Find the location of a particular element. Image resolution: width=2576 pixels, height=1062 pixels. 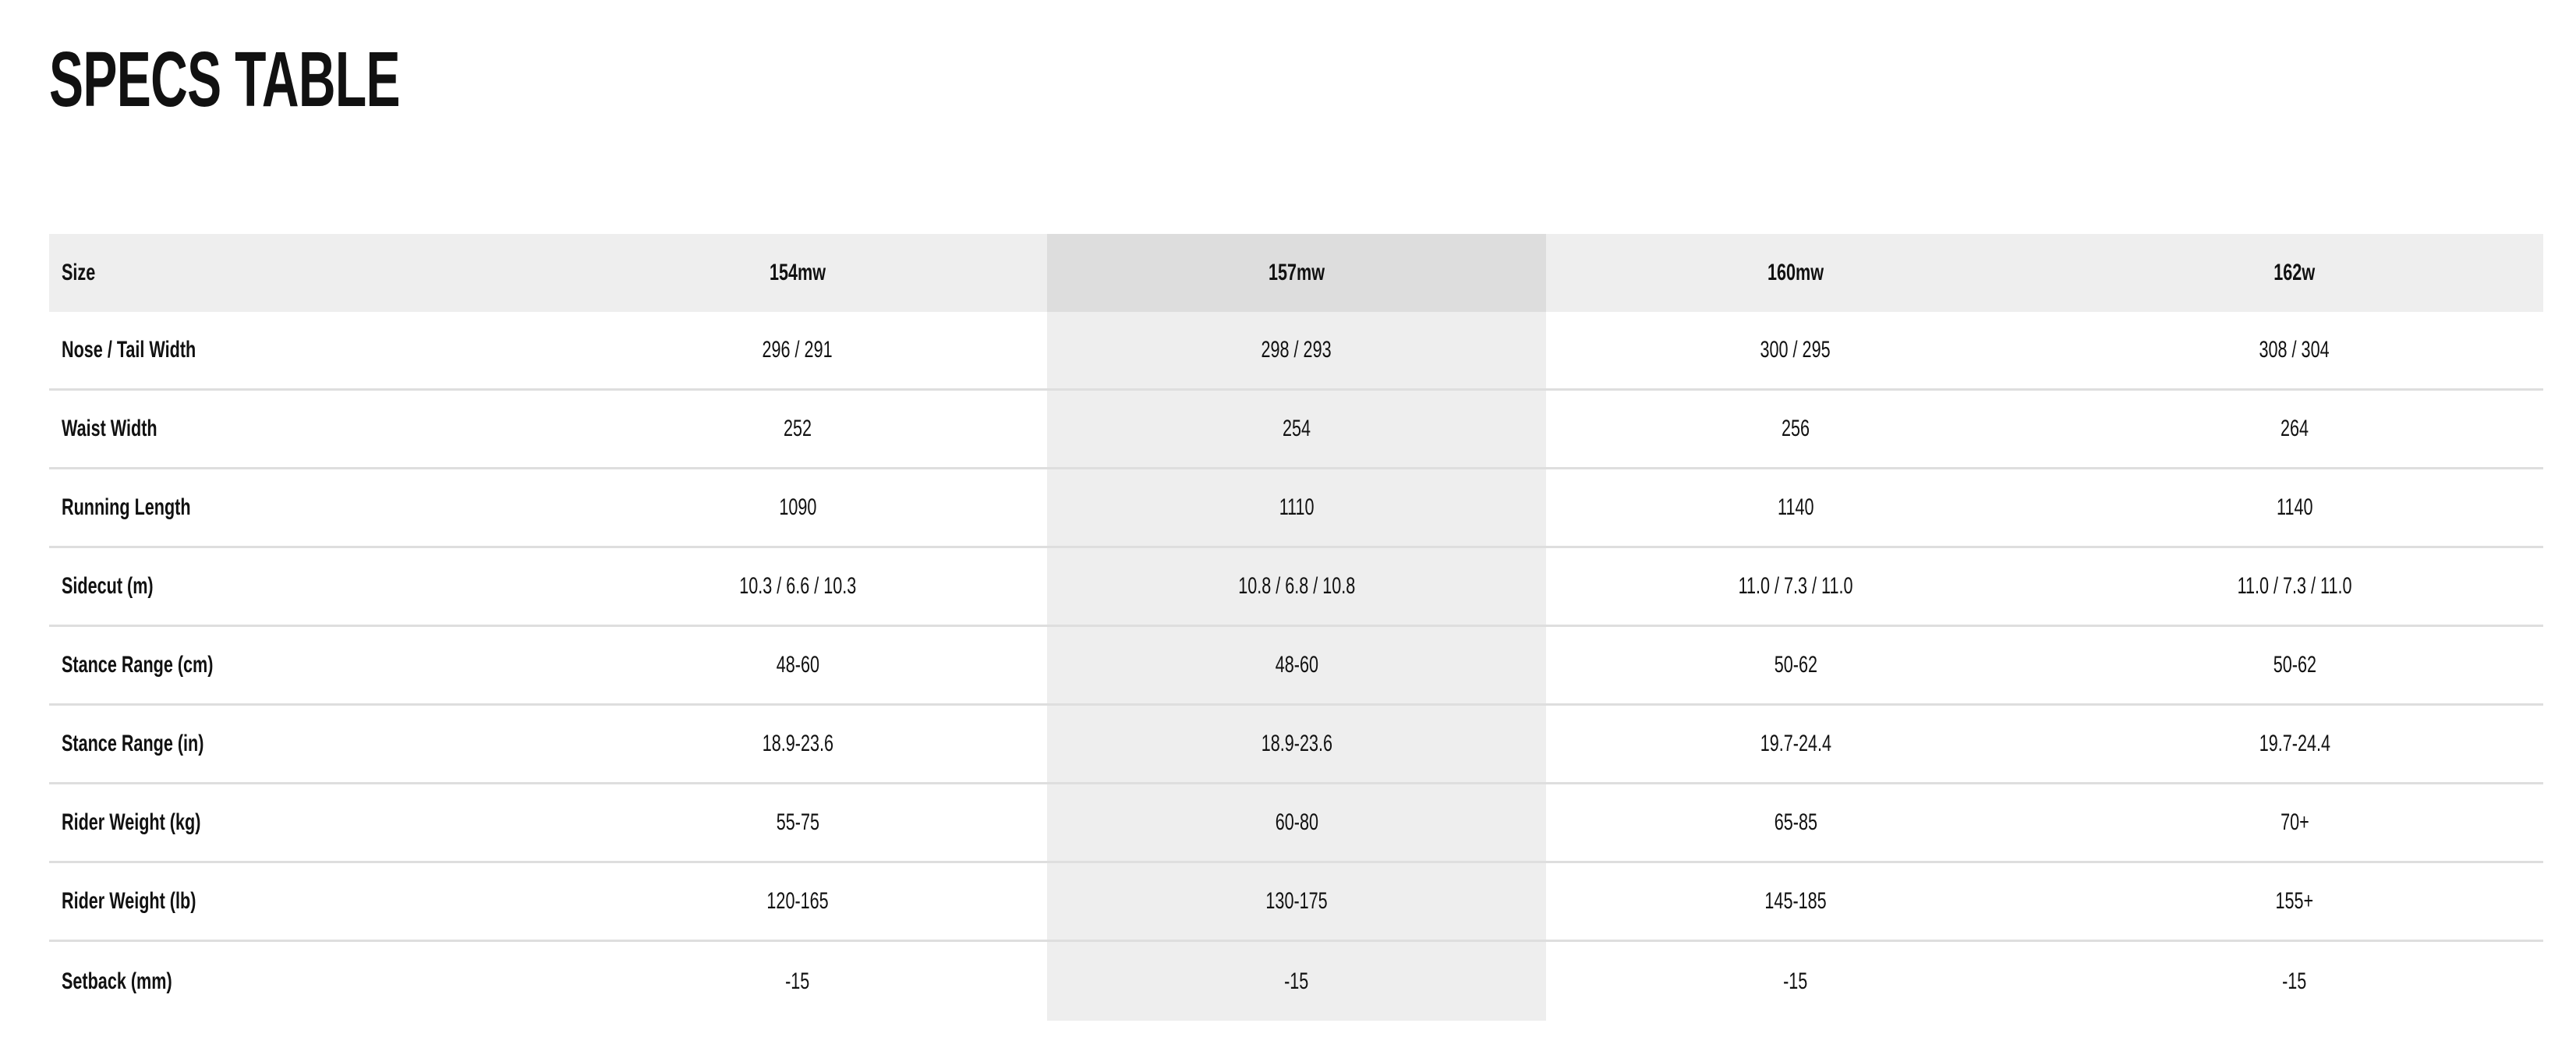

cell-value: 298 / 293 is located at coordinates (1296, 350).